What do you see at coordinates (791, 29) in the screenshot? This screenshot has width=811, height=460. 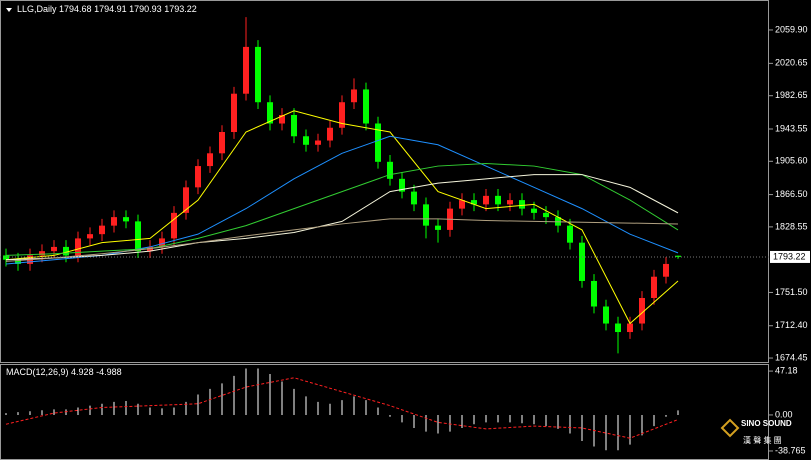 I see `y-tick-label: 2059.90` at bounding box center [791, 29].